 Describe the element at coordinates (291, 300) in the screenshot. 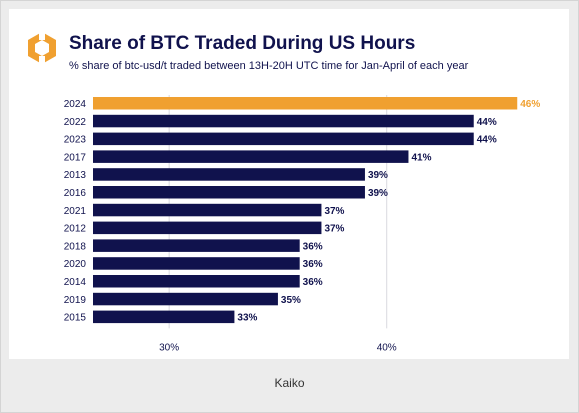

I see `value-label: 35%` at that location.